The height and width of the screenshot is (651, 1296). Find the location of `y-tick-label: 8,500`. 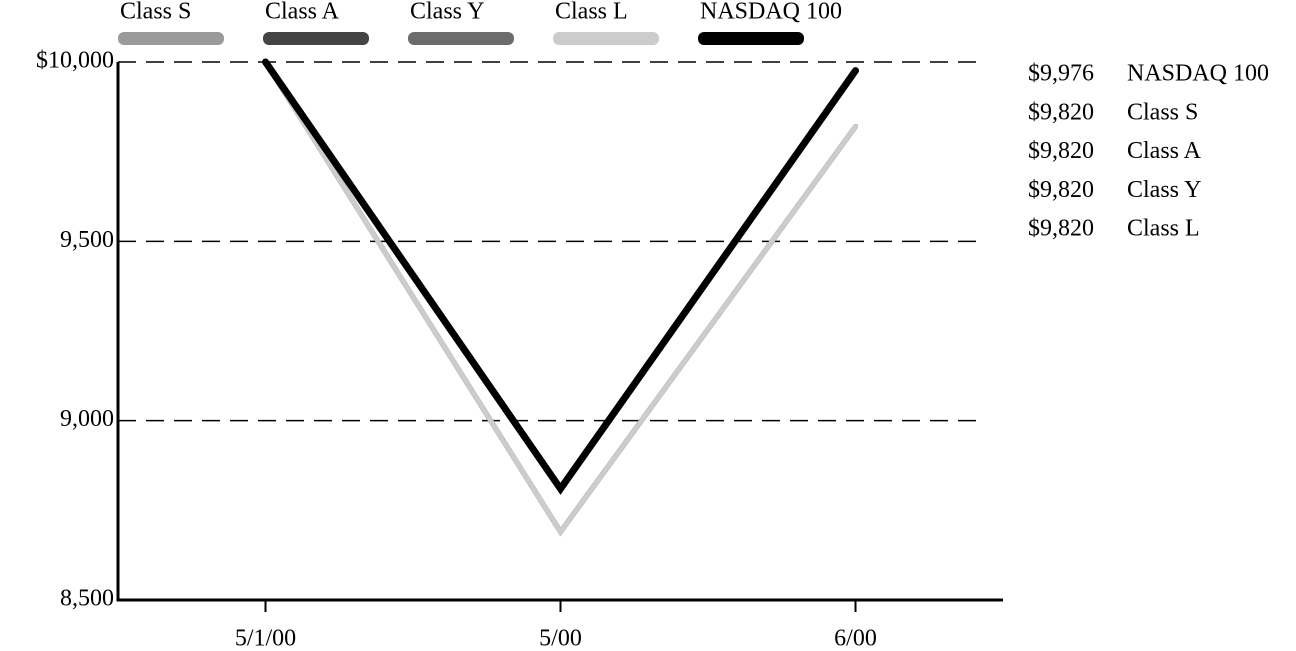

y-tick-label: 8,500 is located at coordinates (87, 599).